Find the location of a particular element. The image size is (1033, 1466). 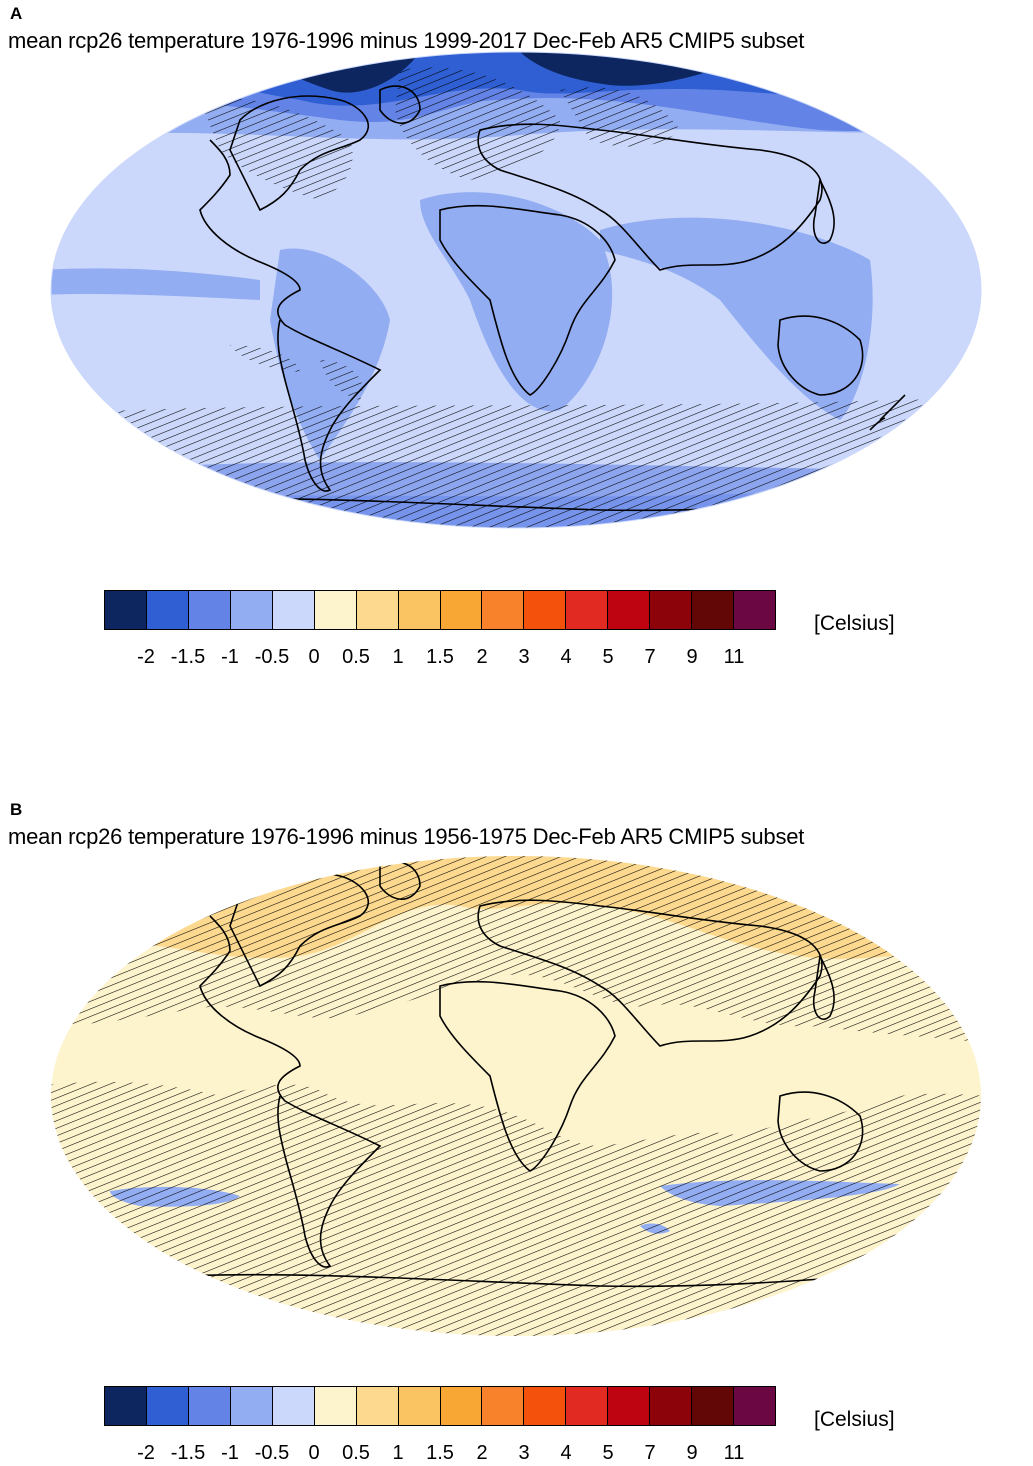

panel-letter: A is located at coordinates (16, 13).